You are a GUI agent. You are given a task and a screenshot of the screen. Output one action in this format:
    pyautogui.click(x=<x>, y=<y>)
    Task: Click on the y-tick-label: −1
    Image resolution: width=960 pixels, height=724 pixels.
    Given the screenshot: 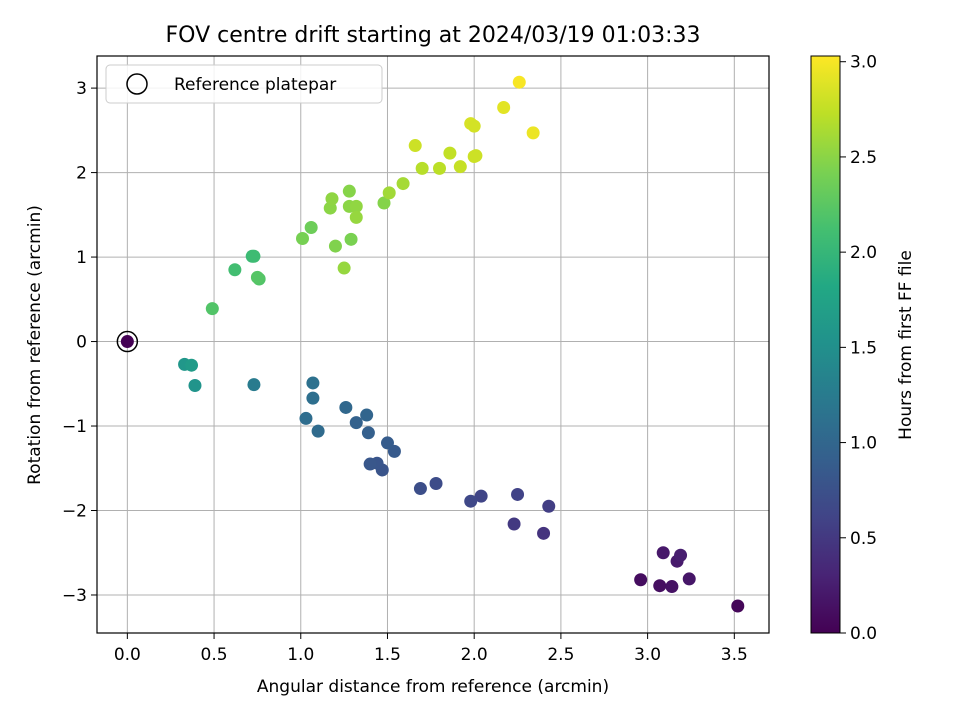 What is the action you would take?
    pyautogui.click(x=74, y=427)
    